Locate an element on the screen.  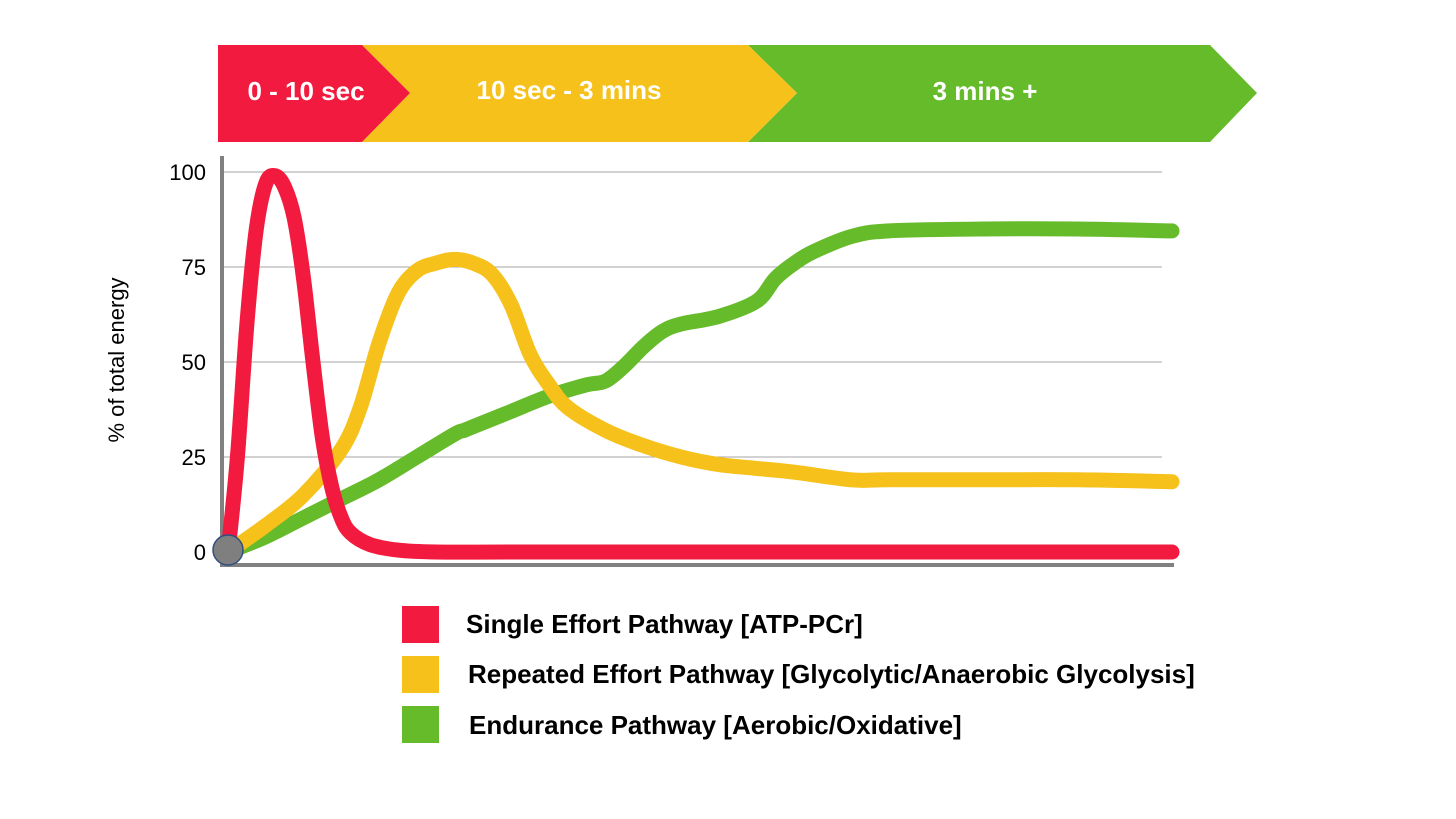
legend-label: Single Effort Pathway [ATP-PCr] is located at coordinates (664, 624).